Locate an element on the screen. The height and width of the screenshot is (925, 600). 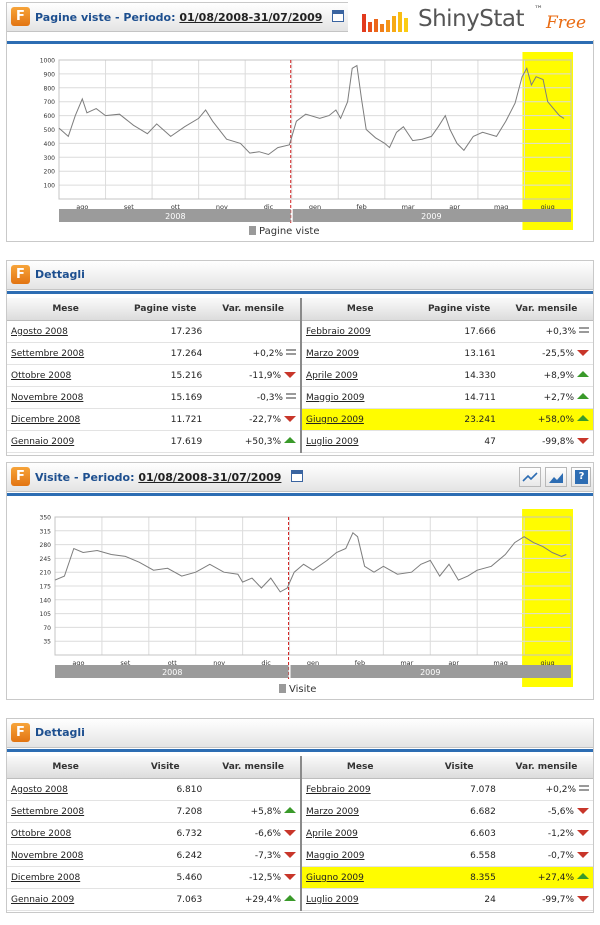
area-chart-button is located at coordinates (556, 477).